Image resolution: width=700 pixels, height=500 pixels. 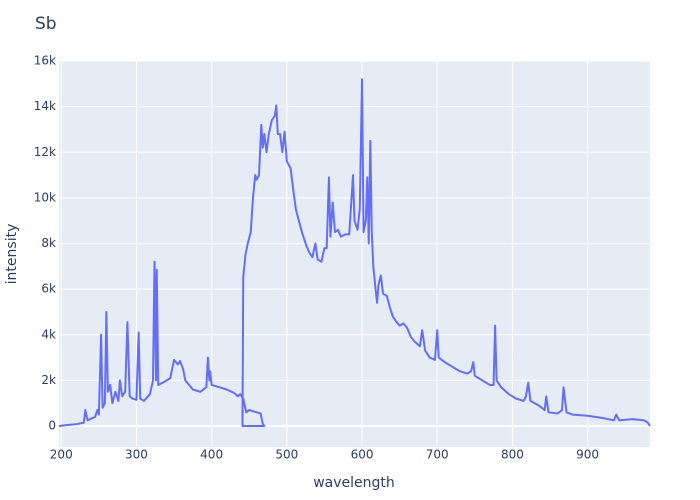 I want to click on y-tick-label: 16k, so click(x=45, y=61).